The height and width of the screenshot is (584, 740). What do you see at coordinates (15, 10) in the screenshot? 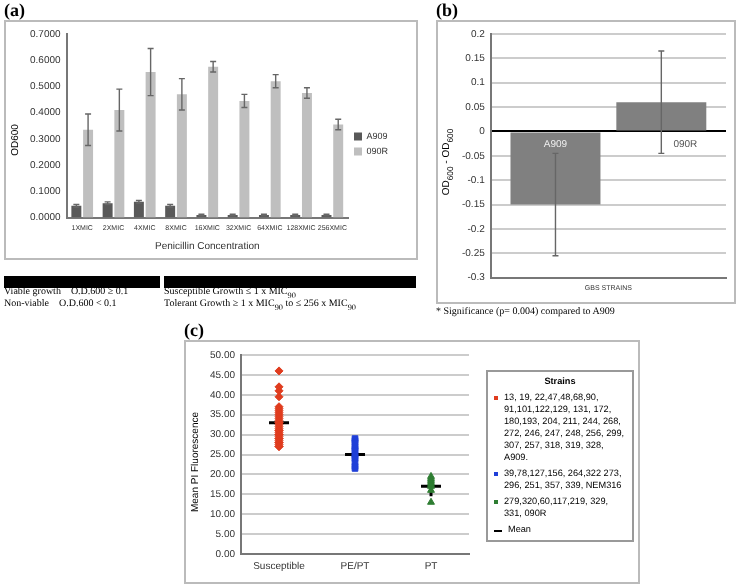
I see `chart-title: (a)` at bounding box center [15, 10].